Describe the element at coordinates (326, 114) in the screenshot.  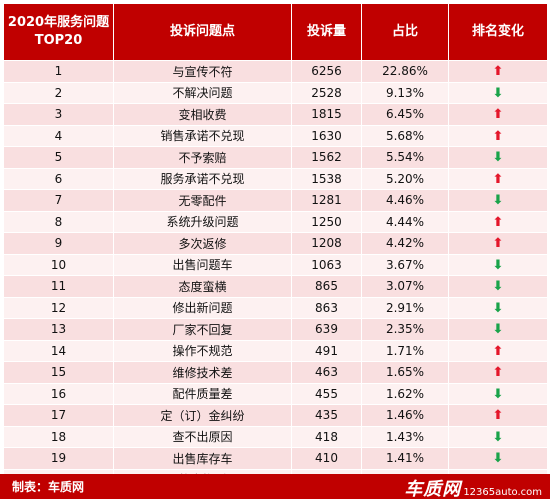
I see `count-cell: 1815` at that location.